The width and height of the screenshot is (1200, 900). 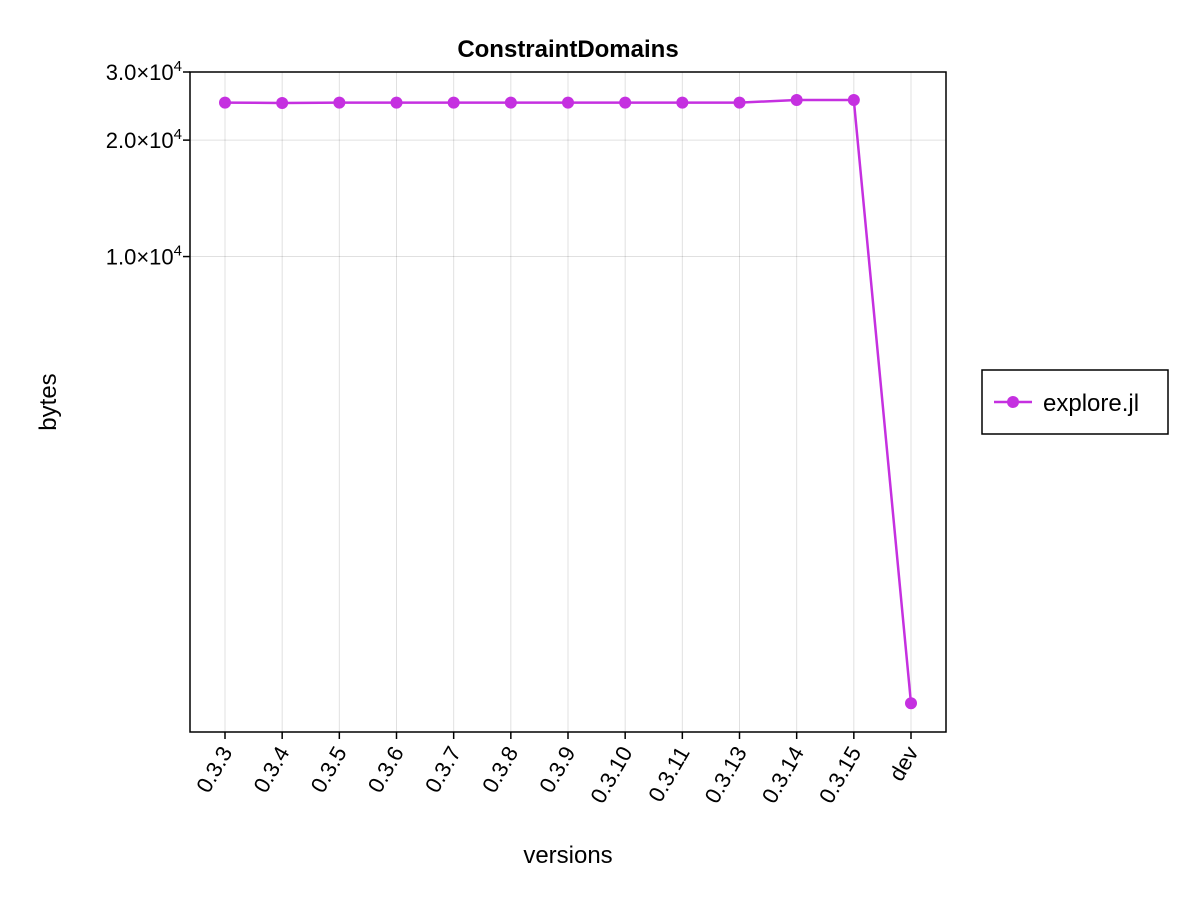 What do you see at coordinates (1091, 403) in the screenshot?
I see `legend-label: explore.jl` at bounding box center [1091, 403].